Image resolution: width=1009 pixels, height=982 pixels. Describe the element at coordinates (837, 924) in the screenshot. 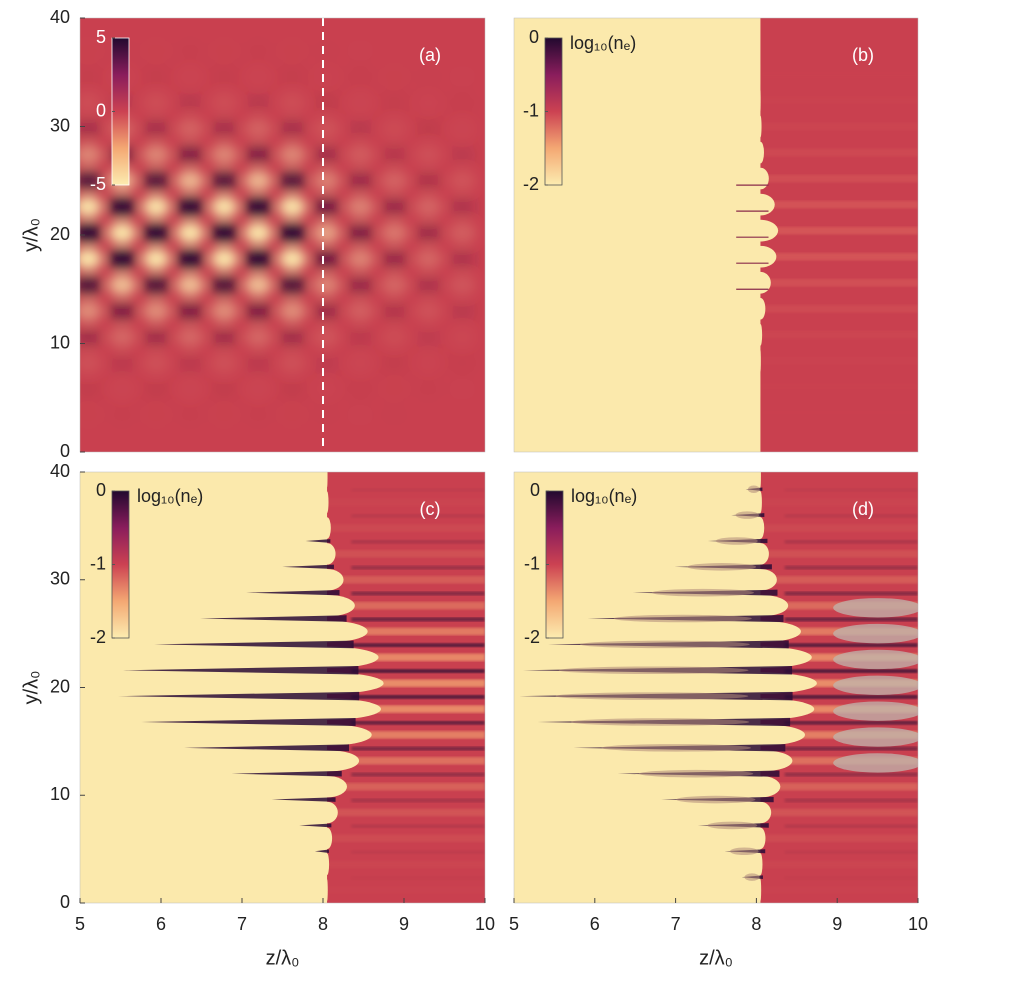

I see `x-tick-label: 9` at that location.